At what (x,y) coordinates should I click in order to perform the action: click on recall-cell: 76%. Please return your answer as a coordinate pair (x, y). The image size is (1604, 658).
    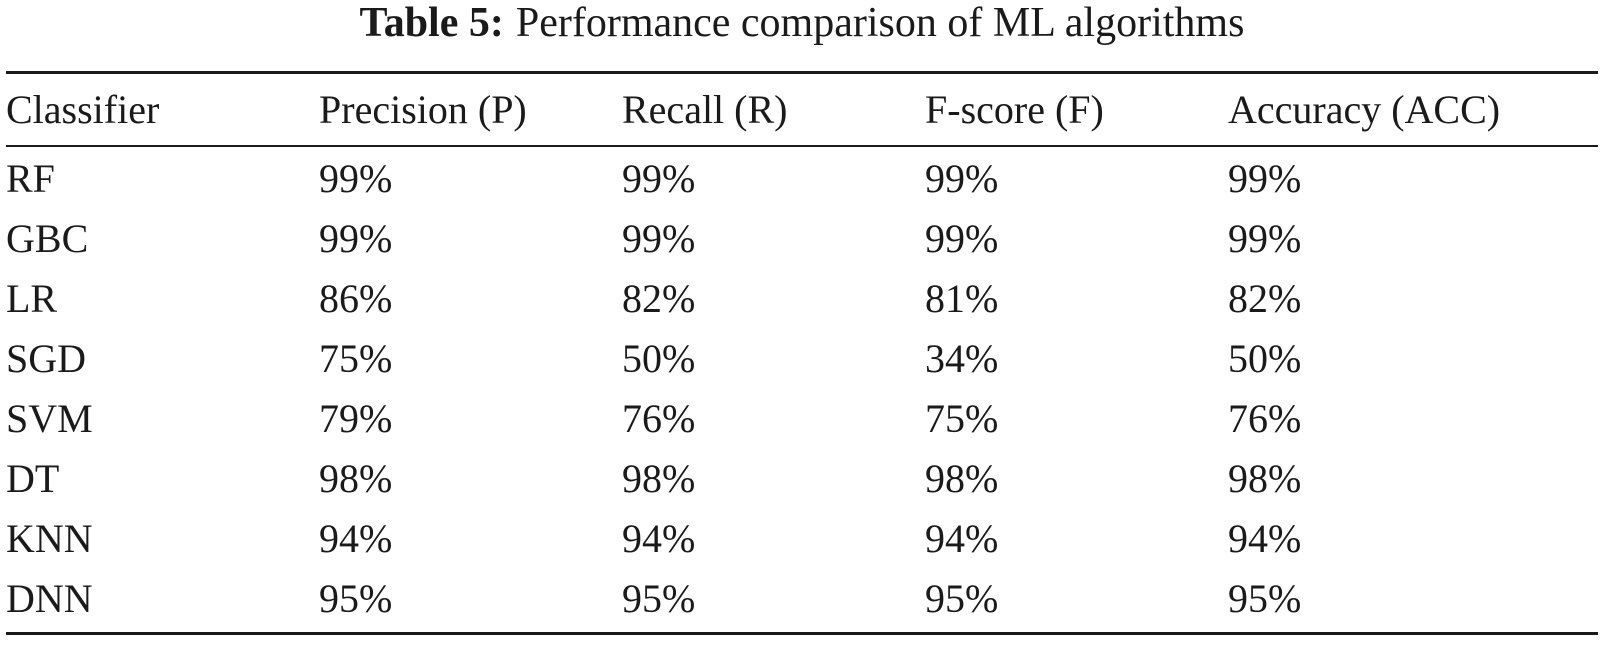
    Looking at the image, I should click on (659, 418).